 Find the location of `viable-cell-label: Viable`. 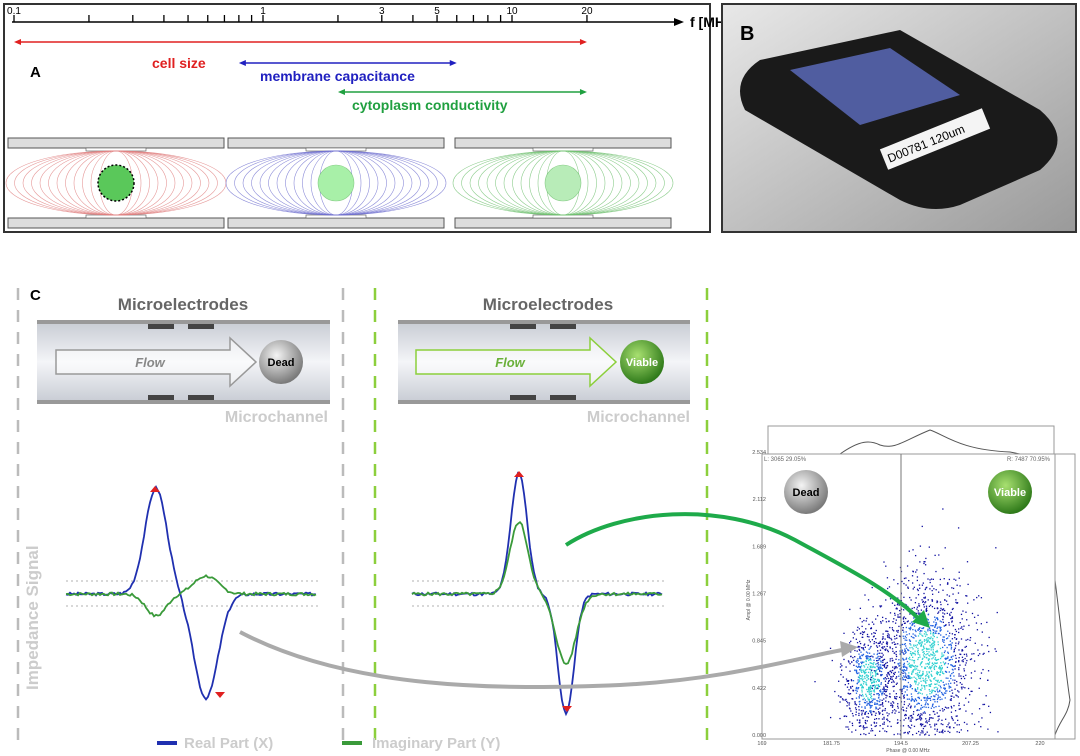

viable-cell-label: Viable is located at coordinates (642, 363).